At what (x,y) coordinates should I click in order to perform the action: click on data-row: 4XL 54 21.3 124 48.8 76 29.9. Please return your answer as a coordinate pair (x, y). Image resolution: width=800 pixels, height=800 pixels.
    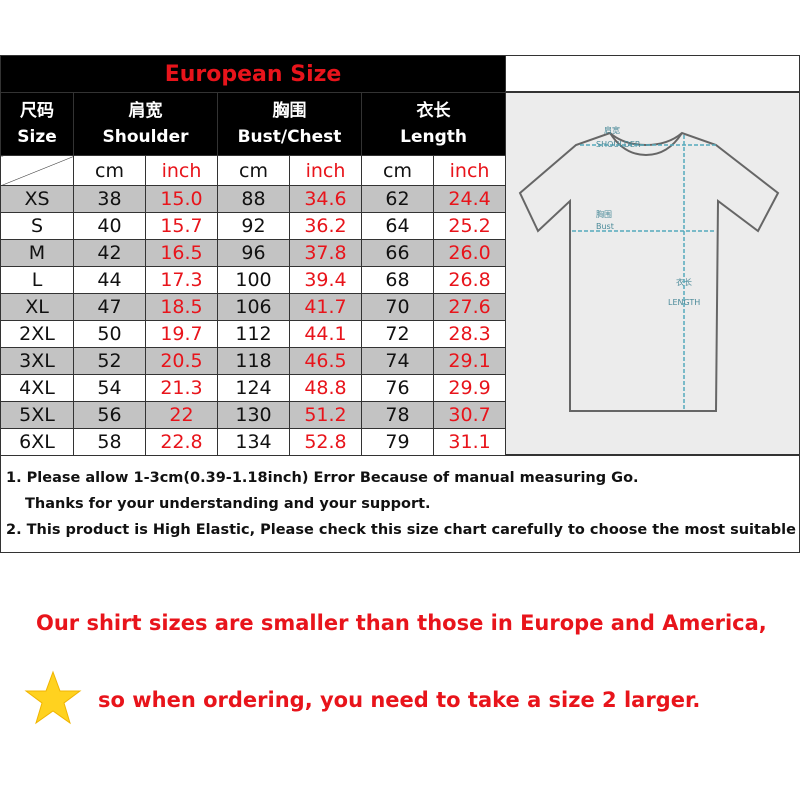
    Looking at the image, I should click on (253, 388).